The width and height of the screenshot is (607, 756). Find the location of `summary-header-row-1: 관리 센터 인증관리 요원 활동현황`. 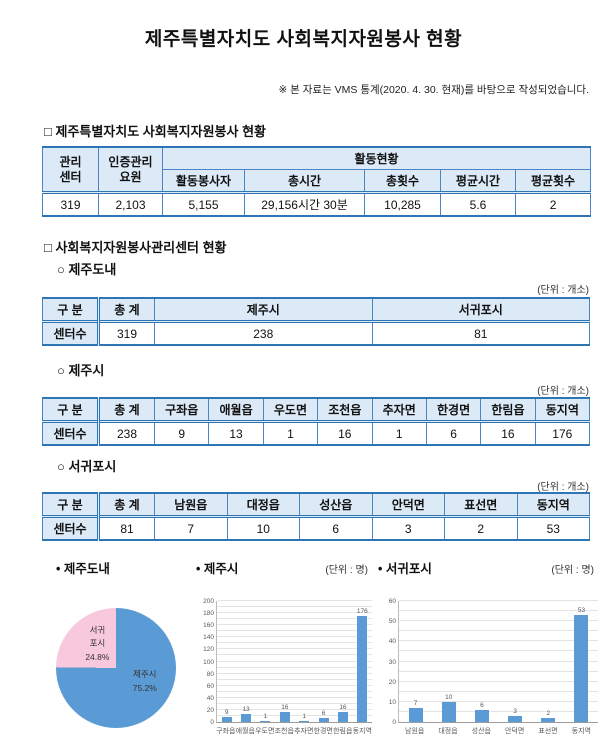

summary-header-row-1: 관리 센터 인증관리 요원 활동현황 is located at coordinates (317, 169).